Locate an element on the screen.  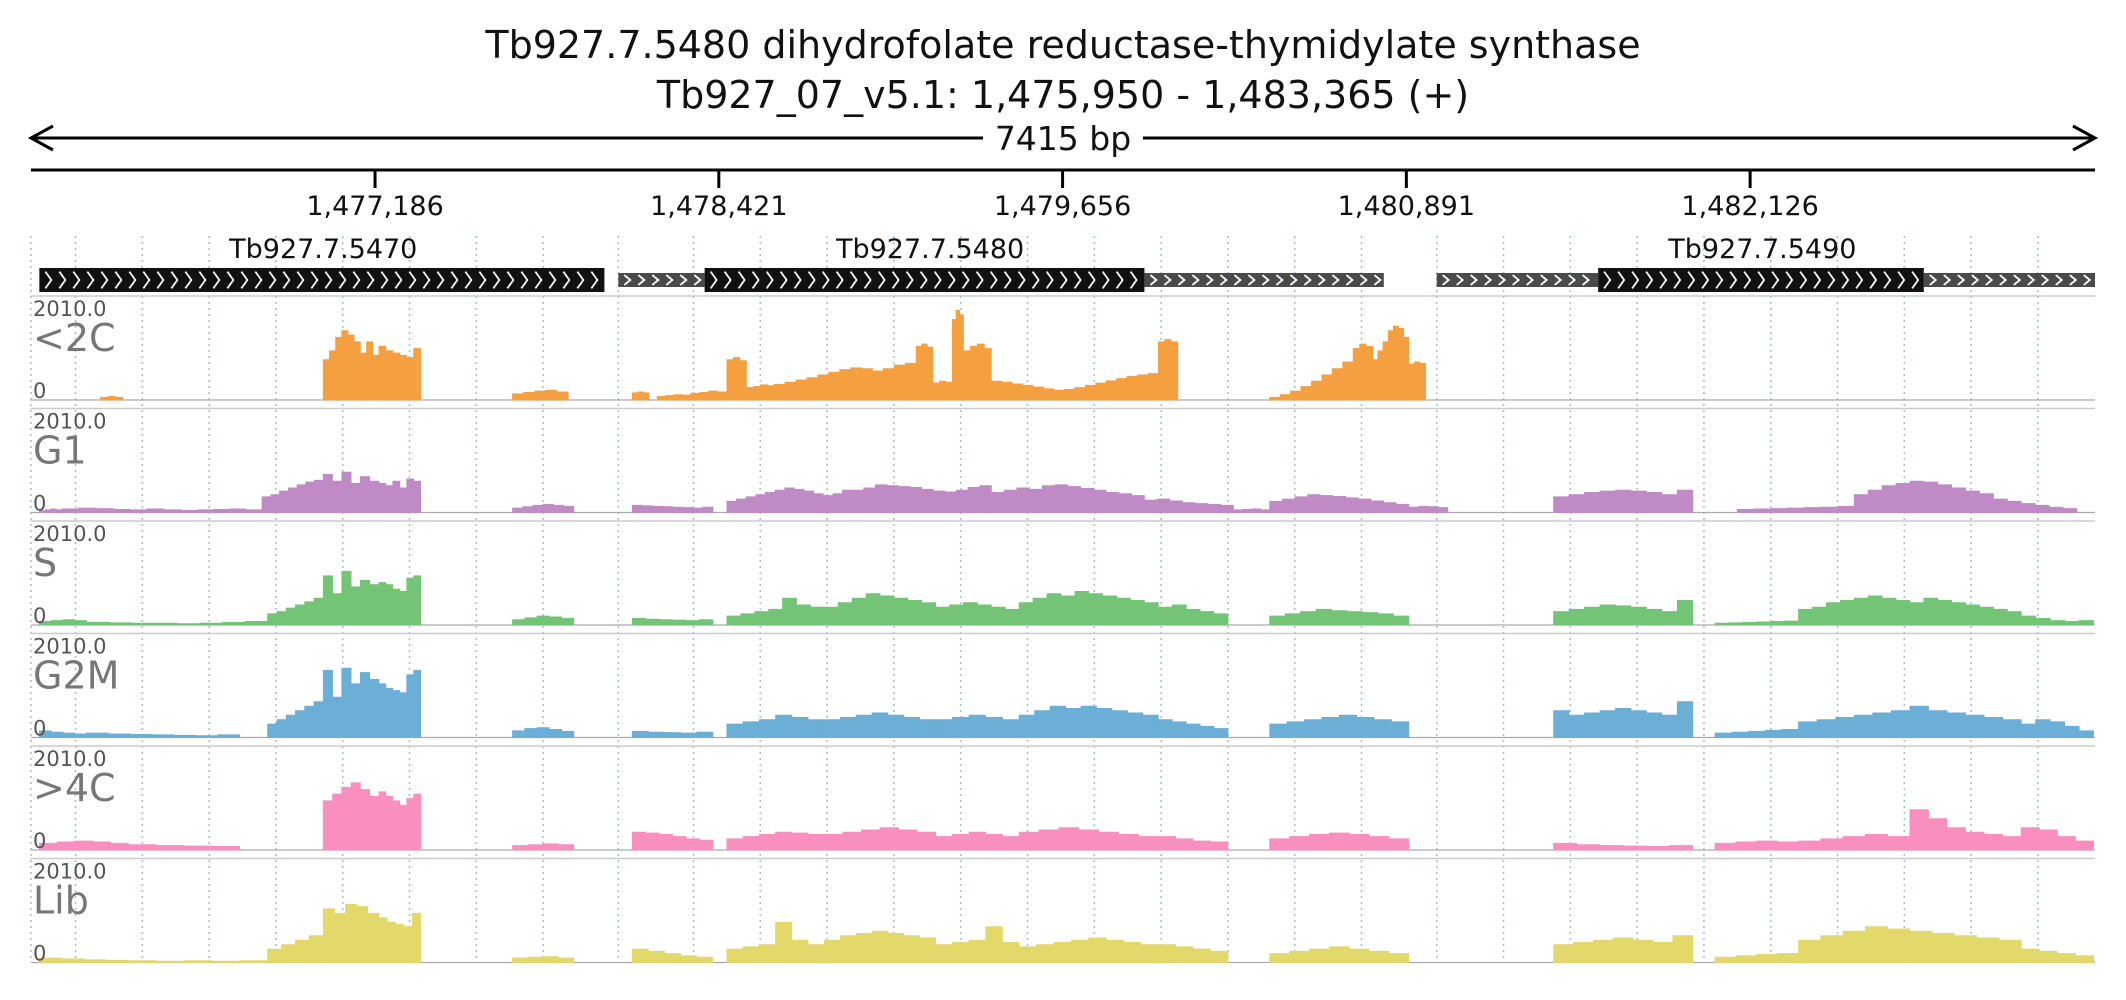
span-indicator: 7415 bp is located at coordinates (1063, 138).